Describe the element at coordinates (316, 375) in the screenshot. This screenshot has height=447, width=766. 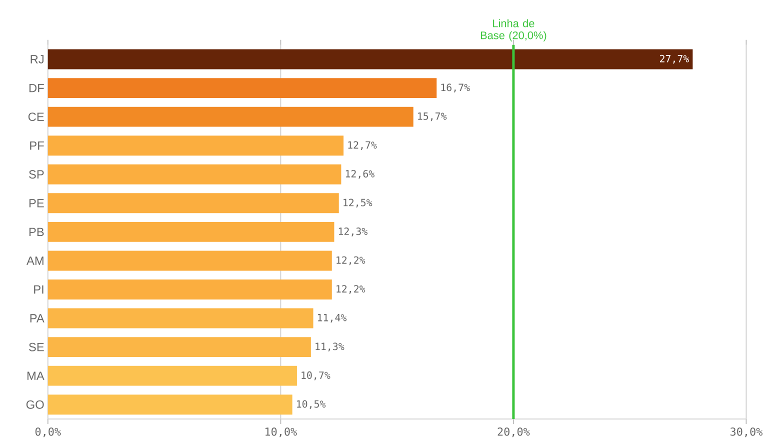
I see `data-label: 10,7%` at that location.